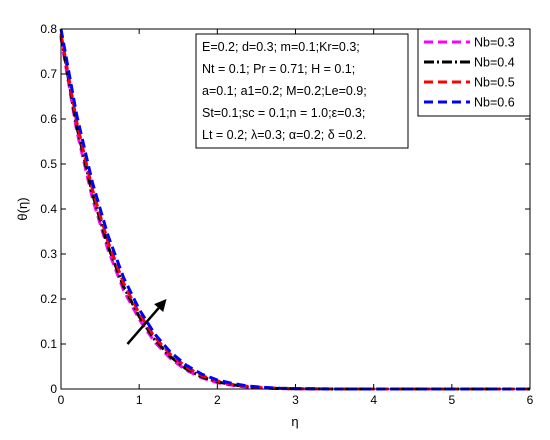  What do you see at coordinates (217, 400) in the screenshot?
I see `x-tick-label: 2` at bounding box center [217, 400].